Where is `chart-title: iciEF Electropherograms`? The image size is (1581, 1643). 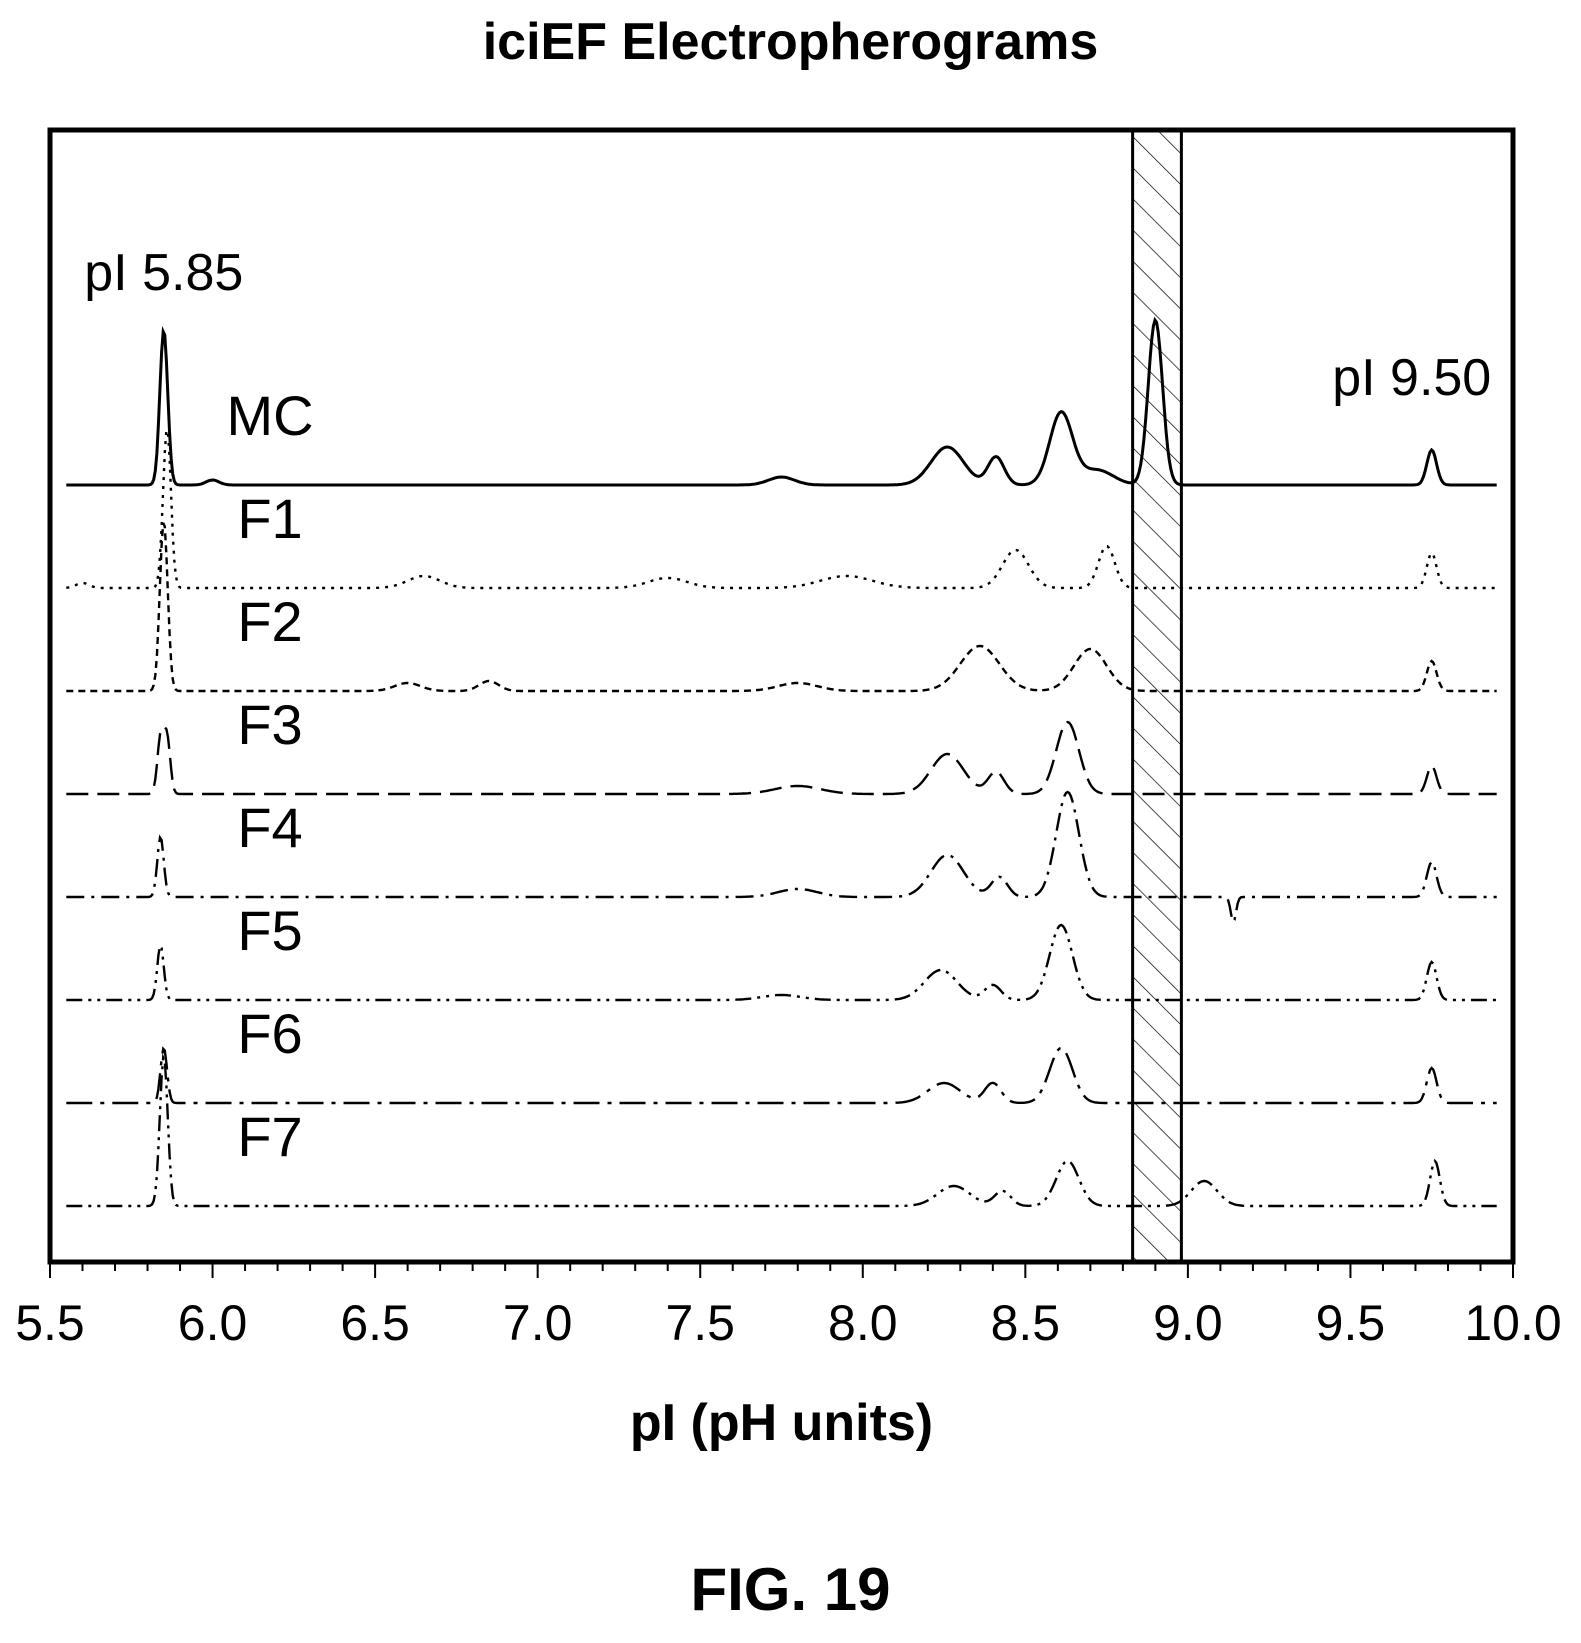 chart-title: iciEF Electropherograms is located at coordinates (790, 42).